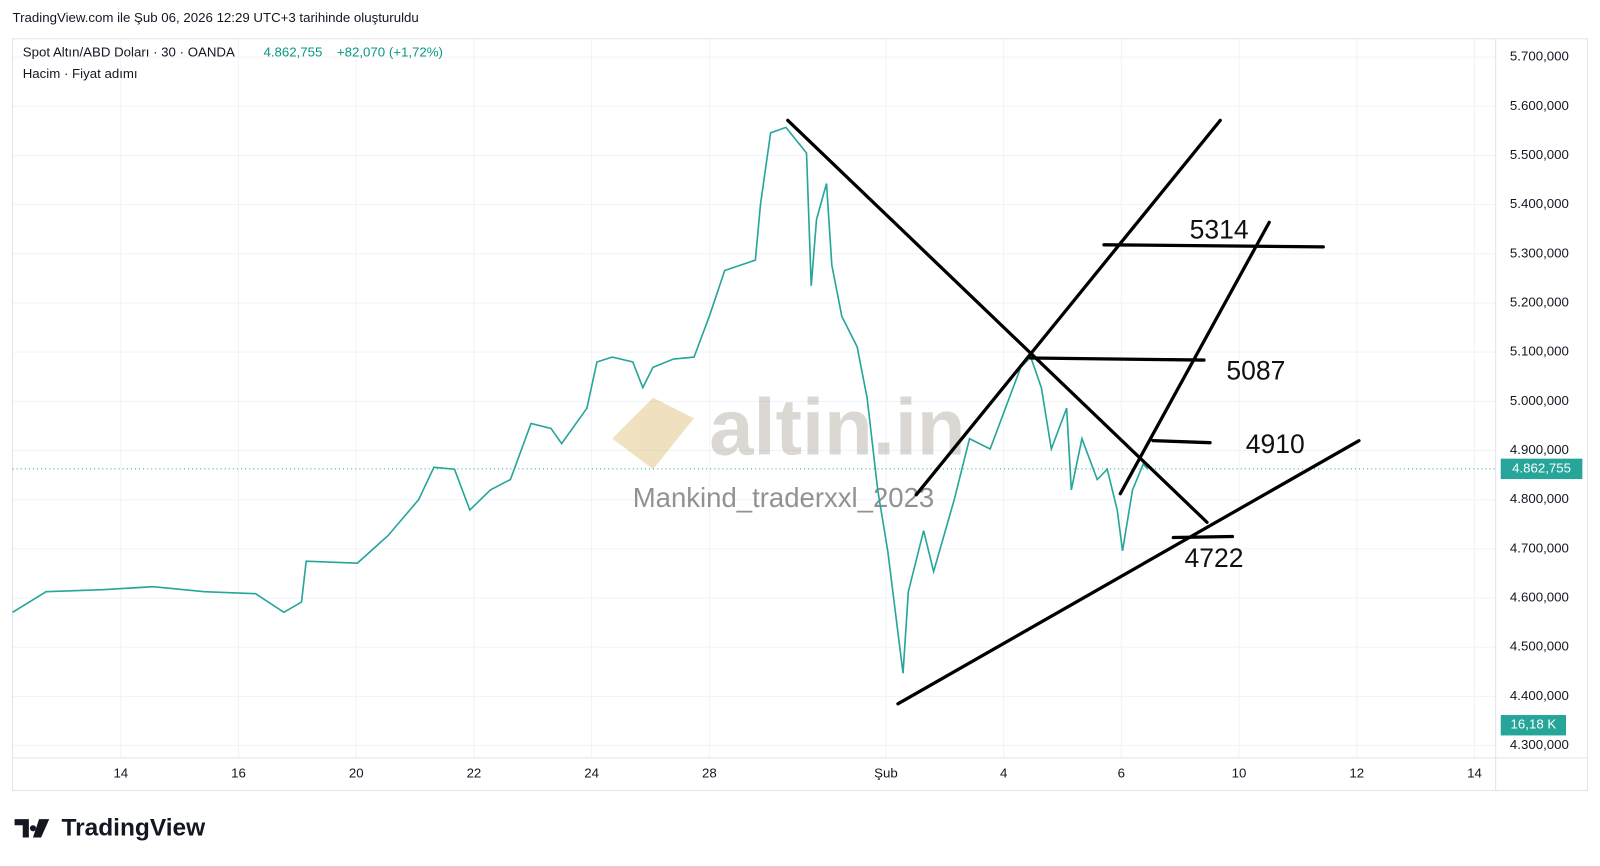 This screenshot has height=866, width=1600. What do you see at coordinates (129, 52) in the screenshot?
I see `chart-title: Spot Altın/ABD Doları · 30 · OANDA` at bounding box center [129, 52].